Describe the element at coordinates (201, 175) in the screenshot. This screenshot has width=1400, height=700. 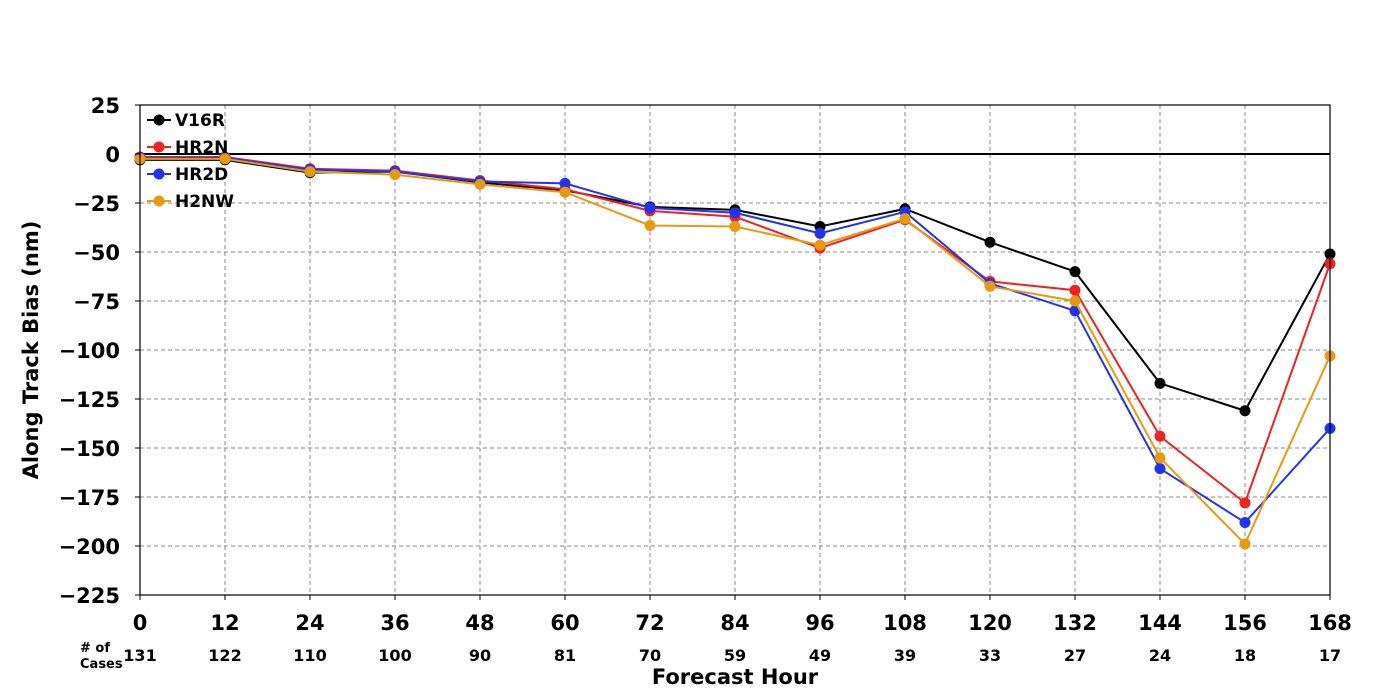
I see `legend-label: HR2D` at that location.